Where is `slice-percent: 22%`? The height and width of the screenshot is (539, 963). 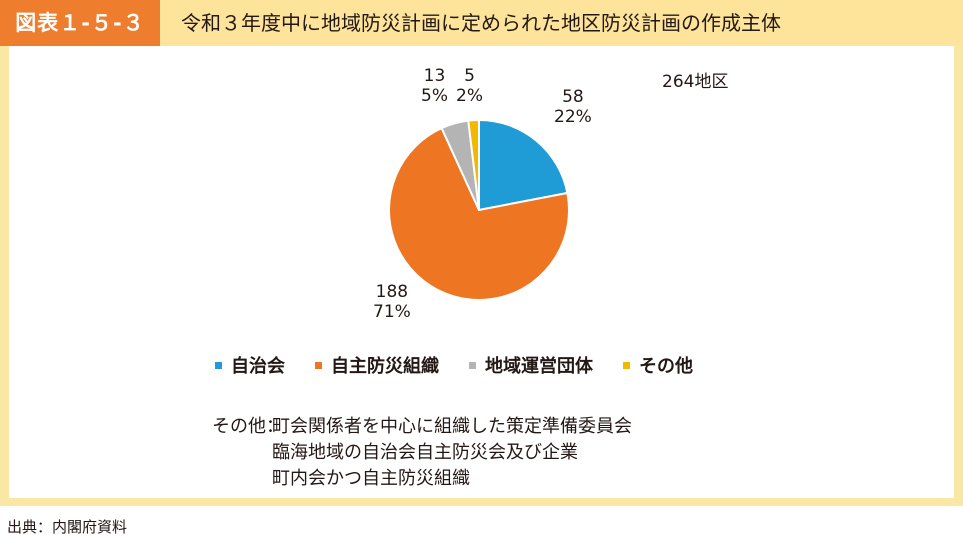
slice-percent: 22% is located at coordinates (573, 117).